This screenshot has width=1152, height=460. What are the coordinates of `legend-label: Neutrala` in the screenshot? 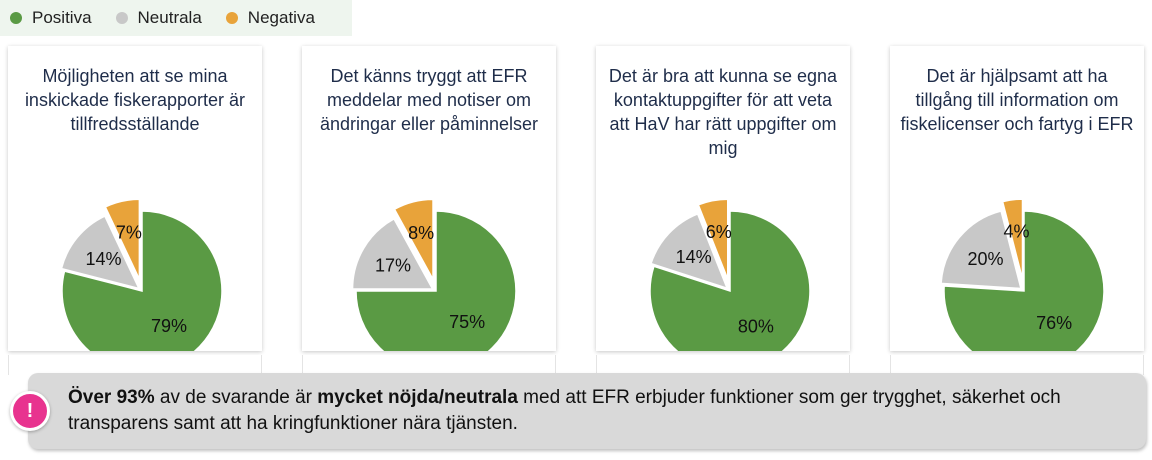 It's located at (169, 17).